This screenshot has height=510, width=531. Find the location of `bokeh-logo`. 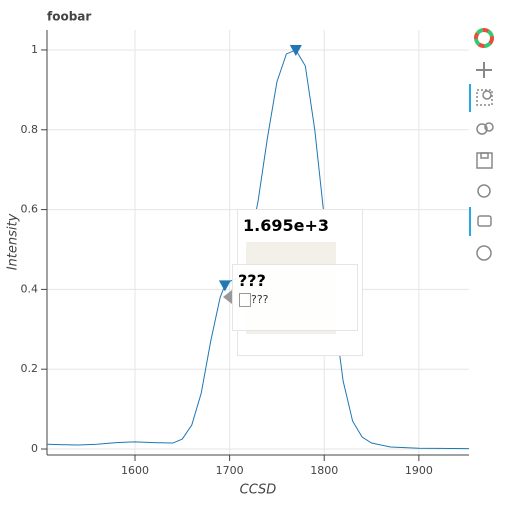

bokeh-logo is located at coordinates (484, 38).